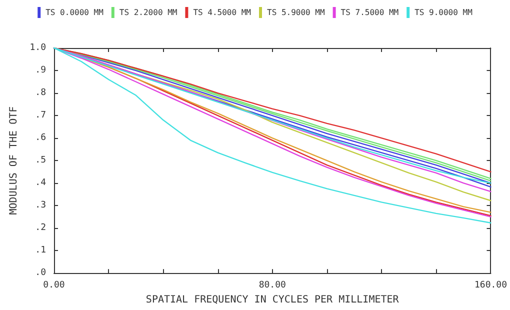  I want to click on x-tick-label: 160.00, so click(490, 285).